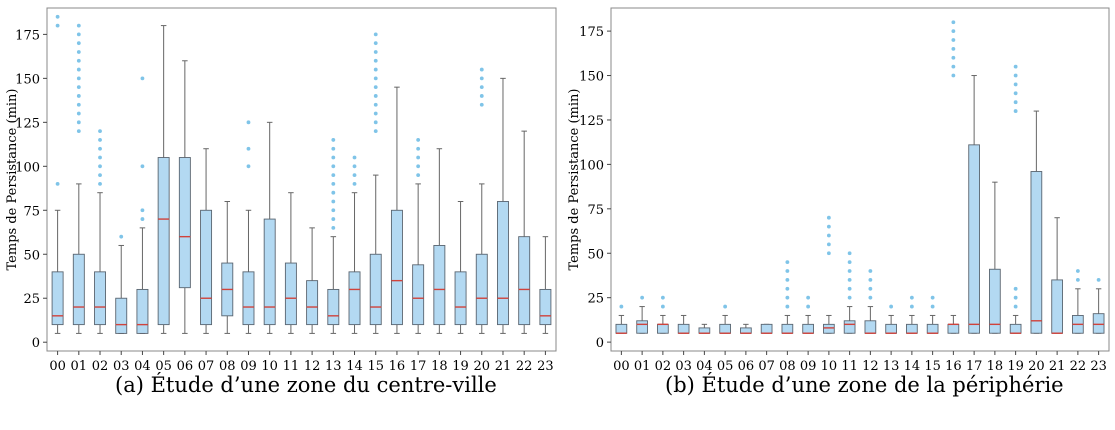 This screenshot has width=1115, height=430. I want to click on x-tick-label: 12, so click(312, 364).